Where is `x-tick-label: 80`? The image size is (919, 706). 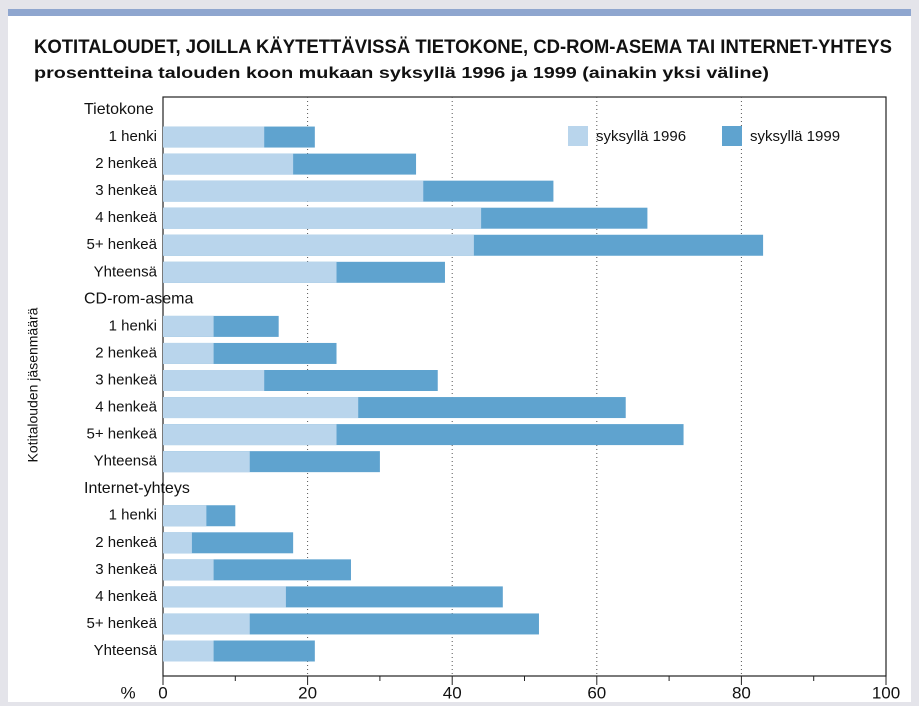
x-tick-label: 80 is located at coordinates (741, 692).